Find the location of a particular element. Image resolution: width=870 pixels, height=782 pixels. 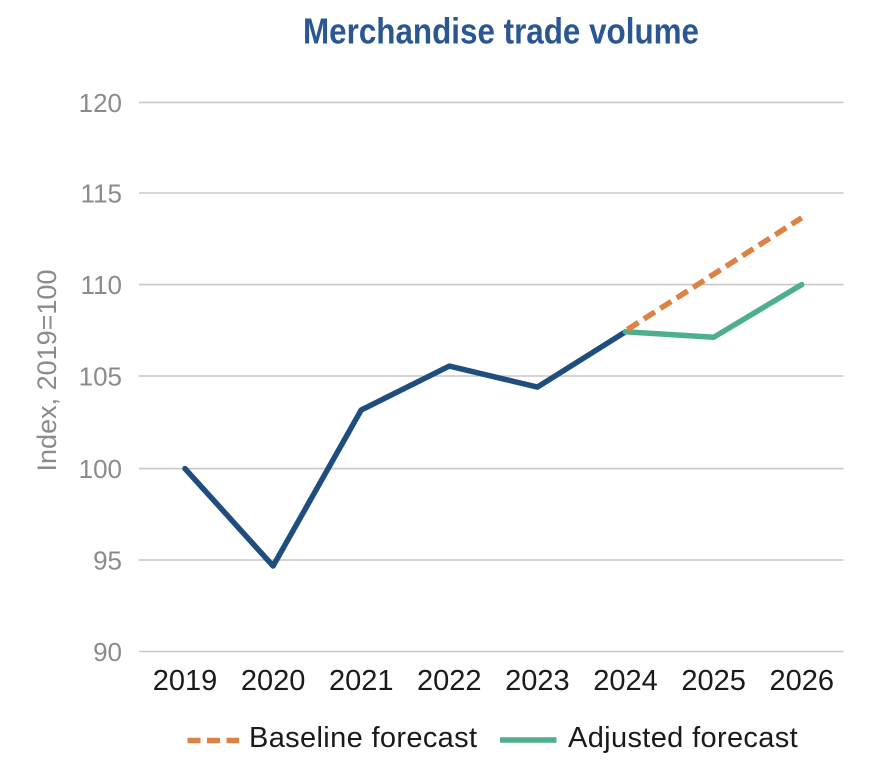

svg-text: 95 is located at coordinates (107, 560).